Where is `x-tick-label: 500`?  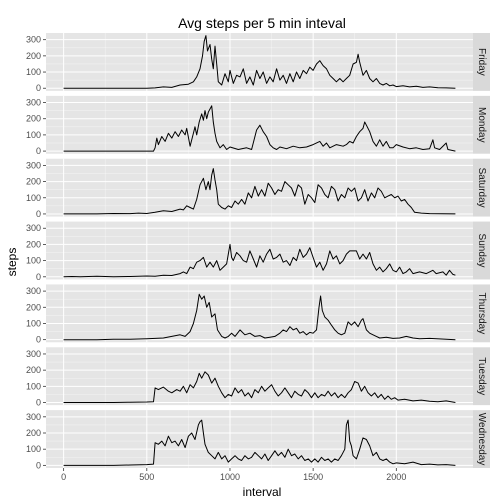
x-tick-label: 500 is located at coordinates (146, 477).